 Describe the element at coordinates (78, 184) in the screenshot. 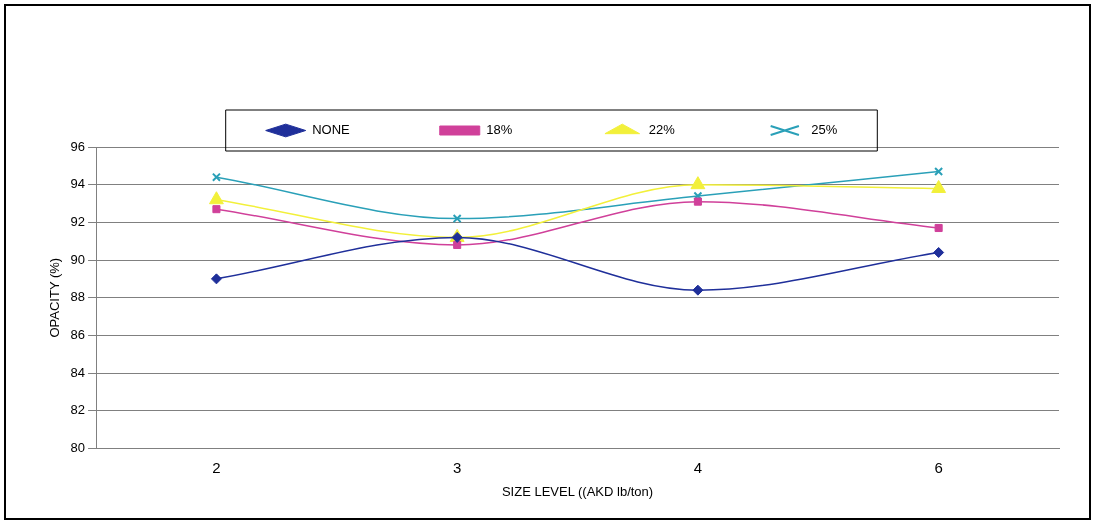

I see `y-tick-label: 94` at that location.